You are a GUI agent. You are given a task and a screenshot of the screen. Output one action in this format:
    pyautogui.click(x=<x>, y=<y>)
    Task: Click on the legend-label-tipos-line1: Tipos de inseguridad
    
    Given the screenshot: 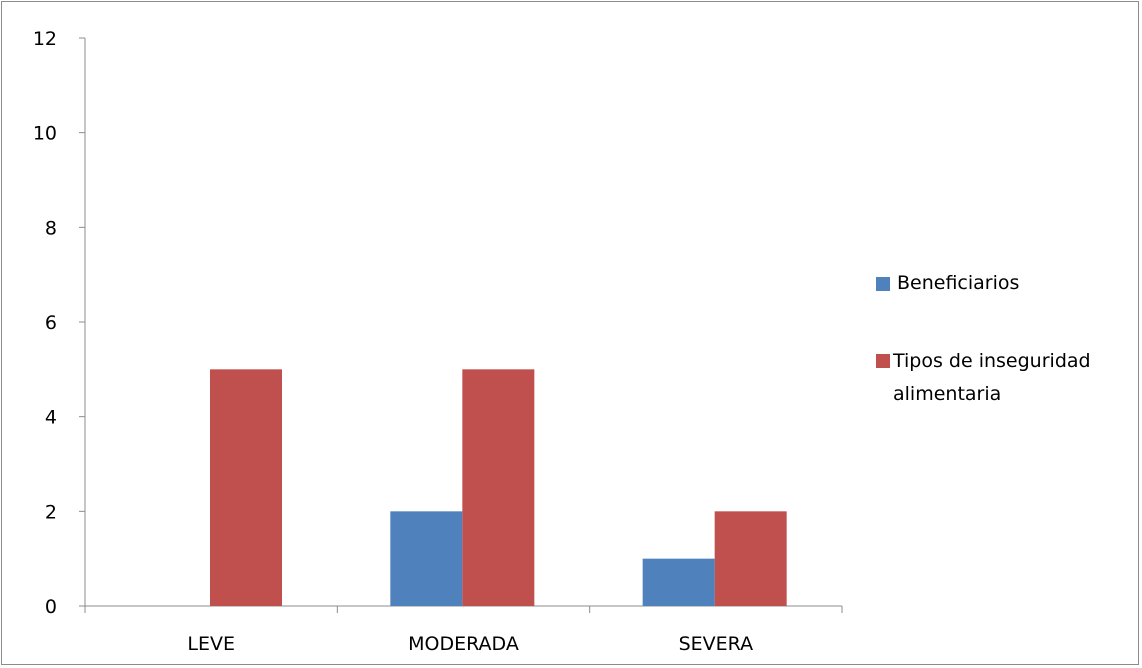 What is the action you would take?
    pyautogui.click(x=992, y=361)
    